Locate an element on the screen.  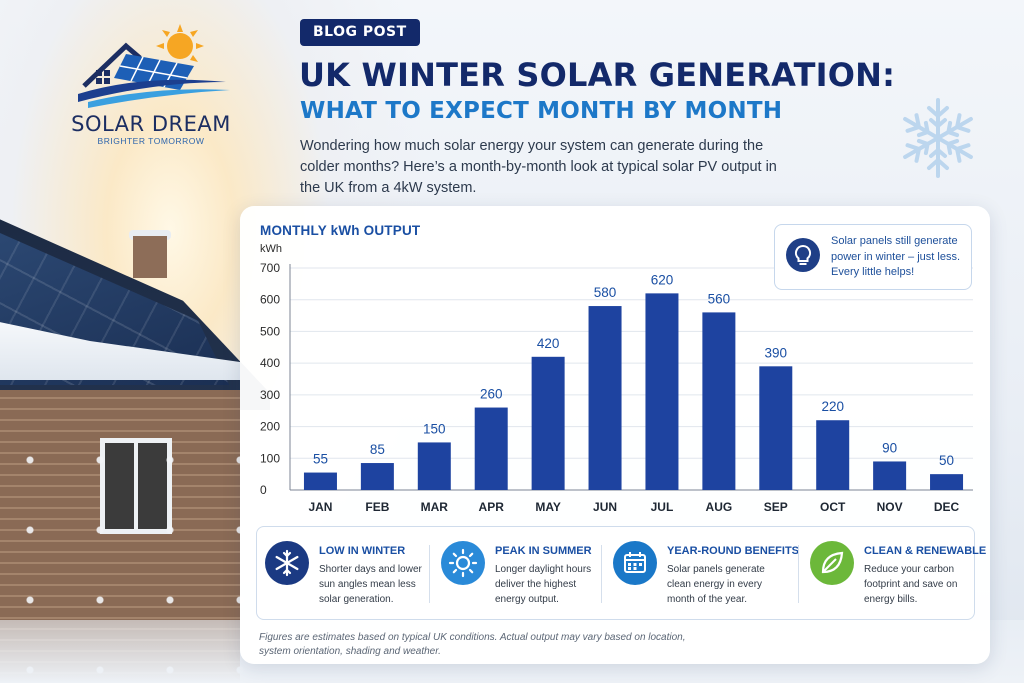
logo: SOLAR DREAM BRIGHTER TOMORROW is located at coordinates (151, 86).